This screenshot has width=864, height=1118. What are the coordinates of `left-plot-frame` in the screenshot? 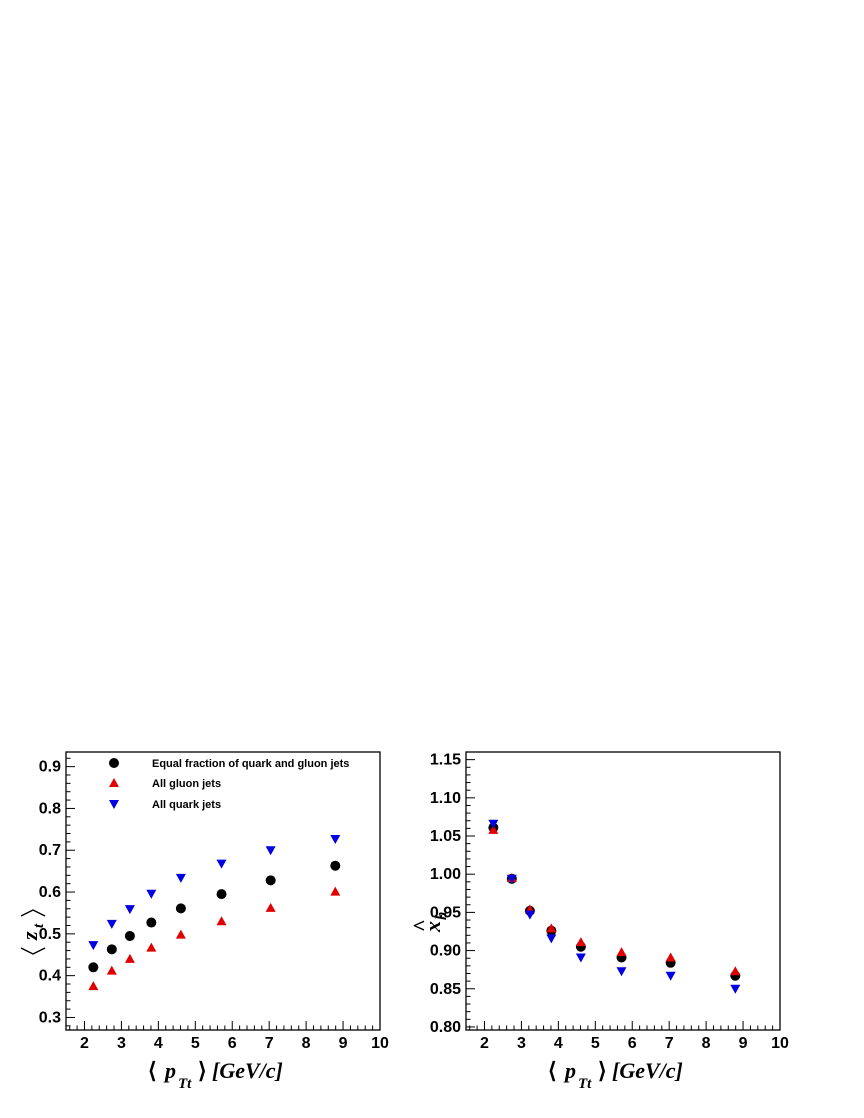 It's located at (223, 891).